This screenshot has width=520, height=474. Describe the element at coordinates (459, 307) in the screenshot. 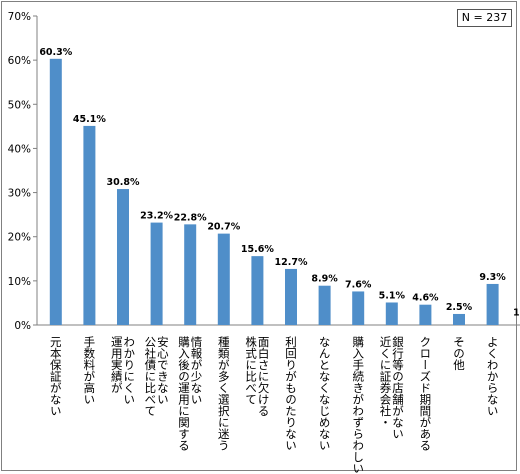

I see `value-label: 2.5%` at that location.